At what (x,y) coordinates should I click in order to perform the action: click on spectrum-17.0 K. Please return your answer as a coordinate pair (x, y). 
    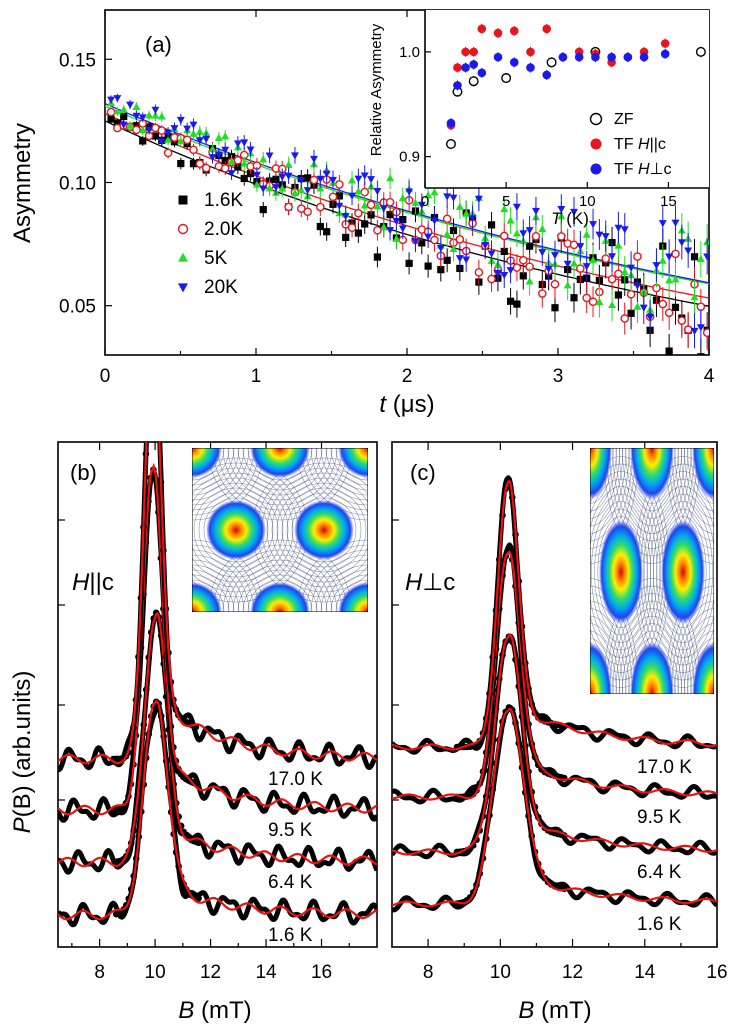
    Looking at the image, I should click on (554, 615).